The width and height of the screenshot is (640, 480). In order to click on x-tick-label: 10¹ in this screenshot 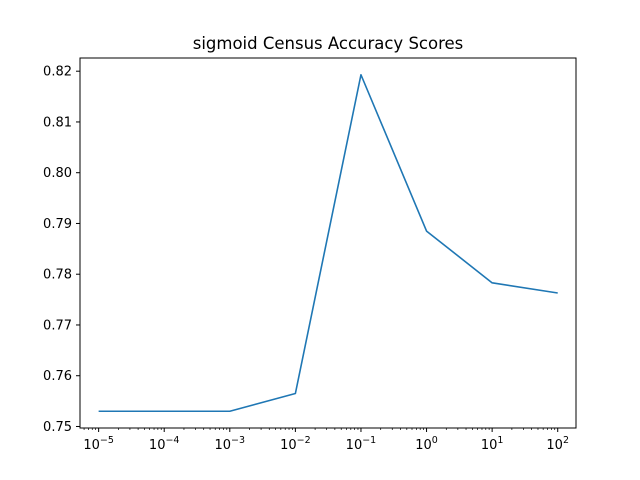, I will do `click(492, 444)`.